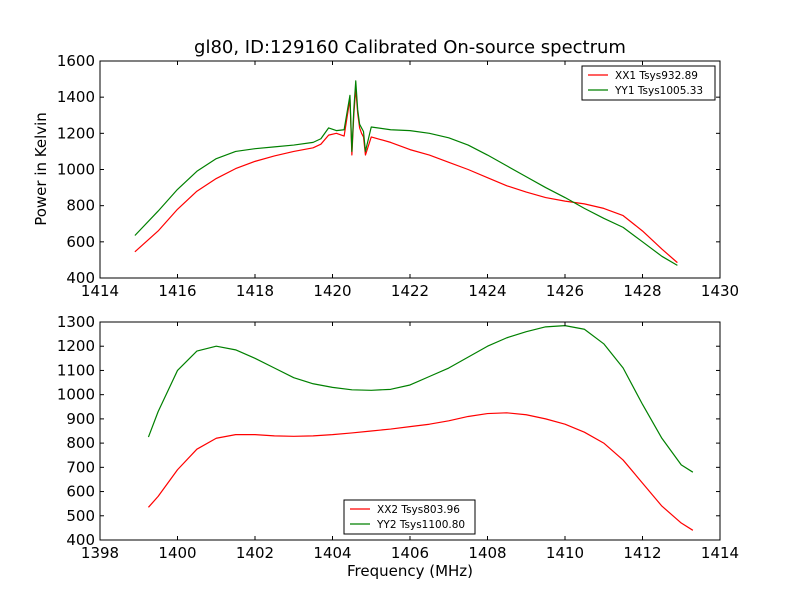 This screenshot has height=600, width=800. Describe the element at coordinates (487, 291) in the screenshot. I see `top-x-tick-label: 1424` at that location.